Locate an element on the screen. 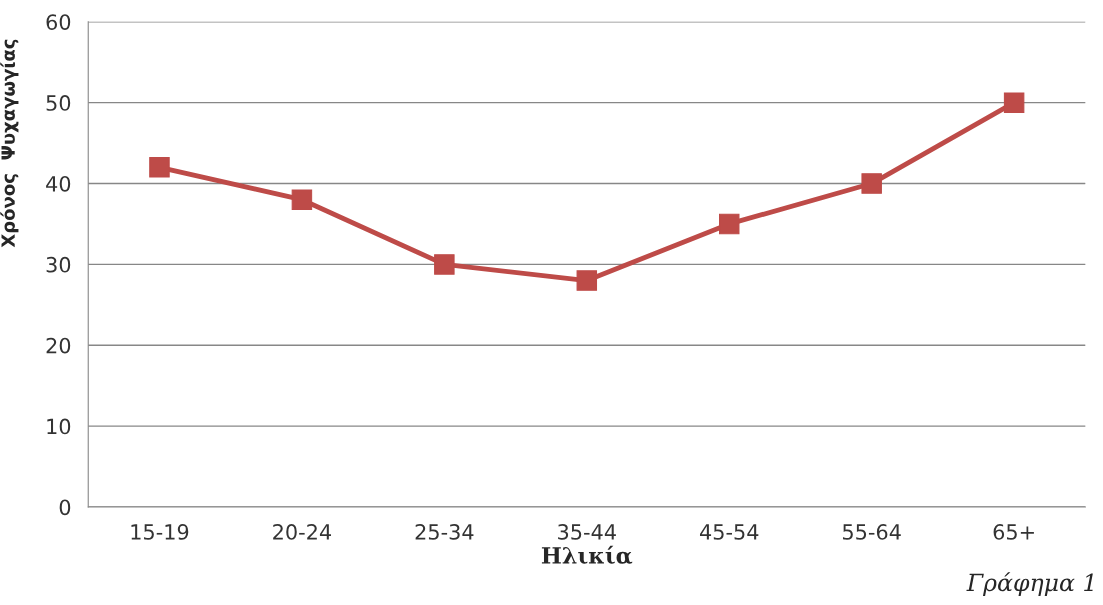  x-tick-label: 45-54 is located at coordinates (729, 532).